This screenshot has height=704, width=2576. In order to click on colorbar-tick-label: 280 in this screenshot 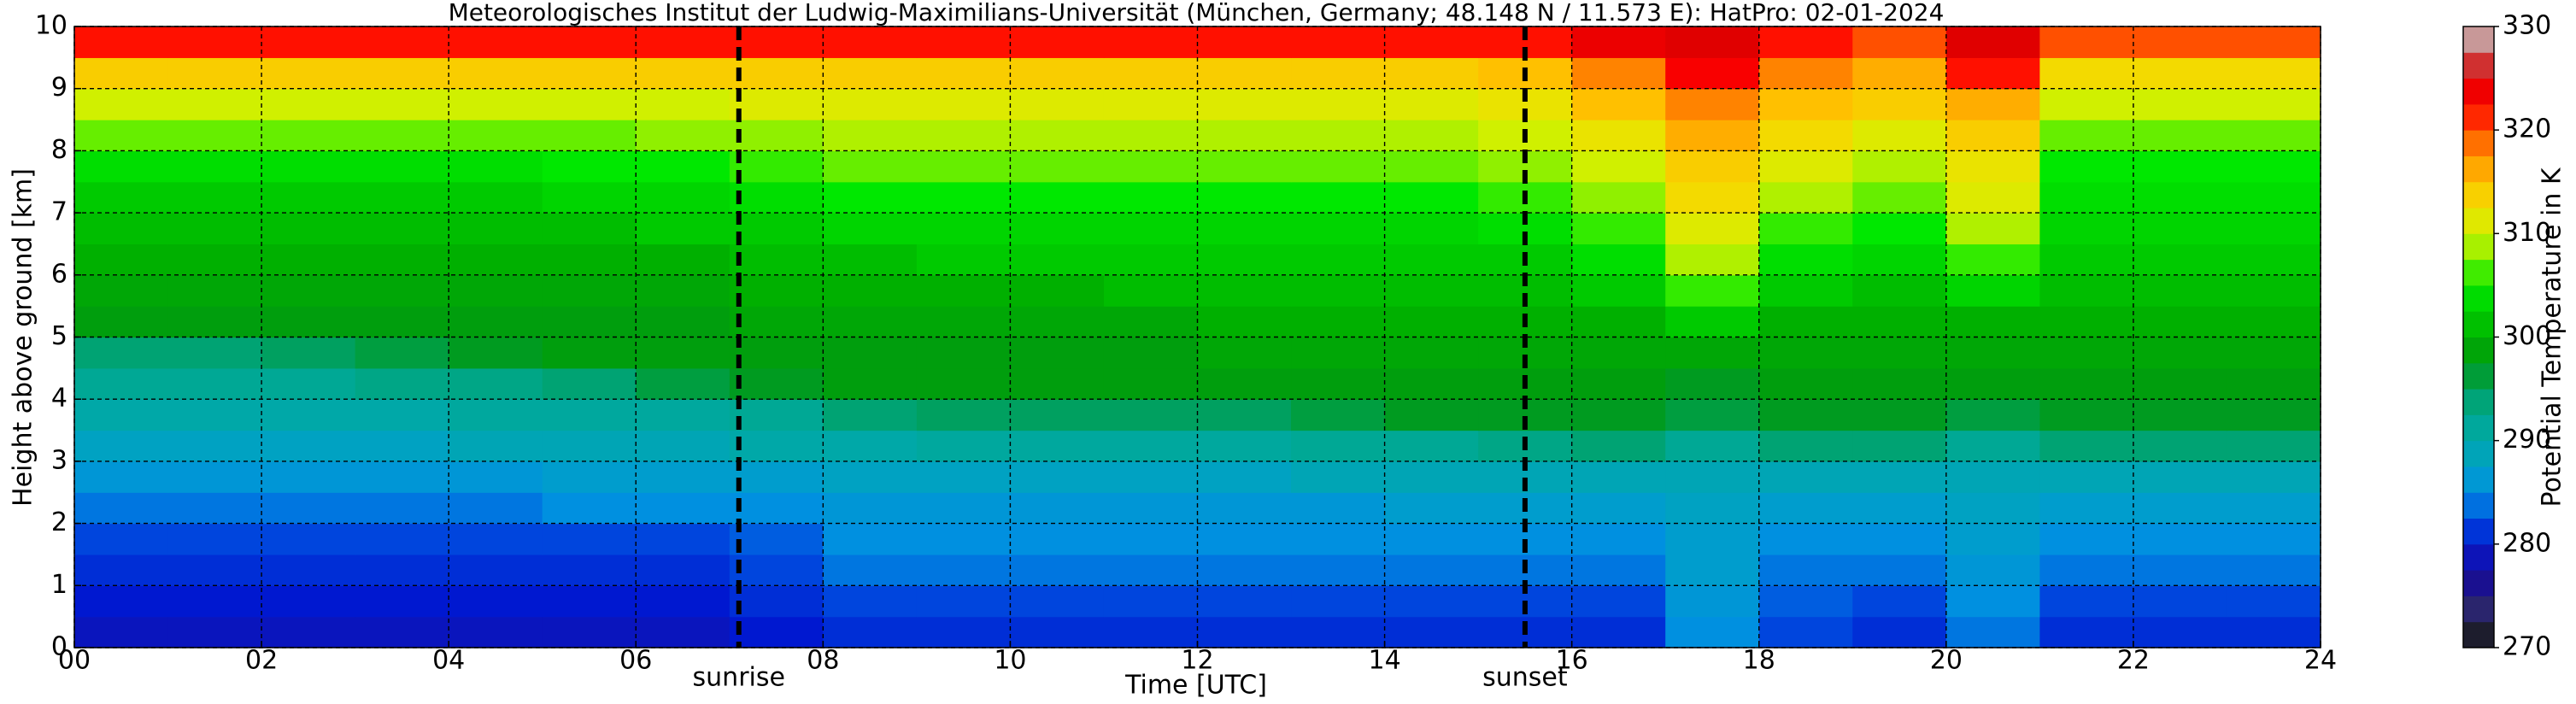, I will do `click(2527, 543)`.